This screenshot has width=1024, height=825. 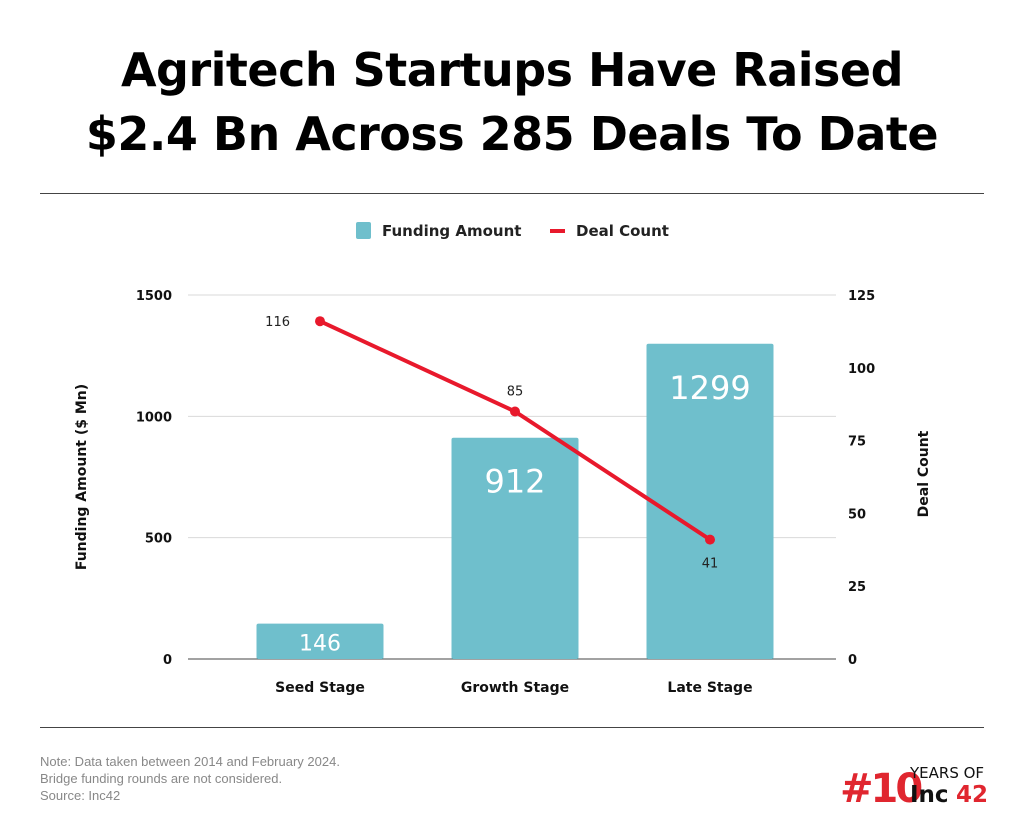 I want to click on y2-tick-label: 50, so click(x=857, y=514).